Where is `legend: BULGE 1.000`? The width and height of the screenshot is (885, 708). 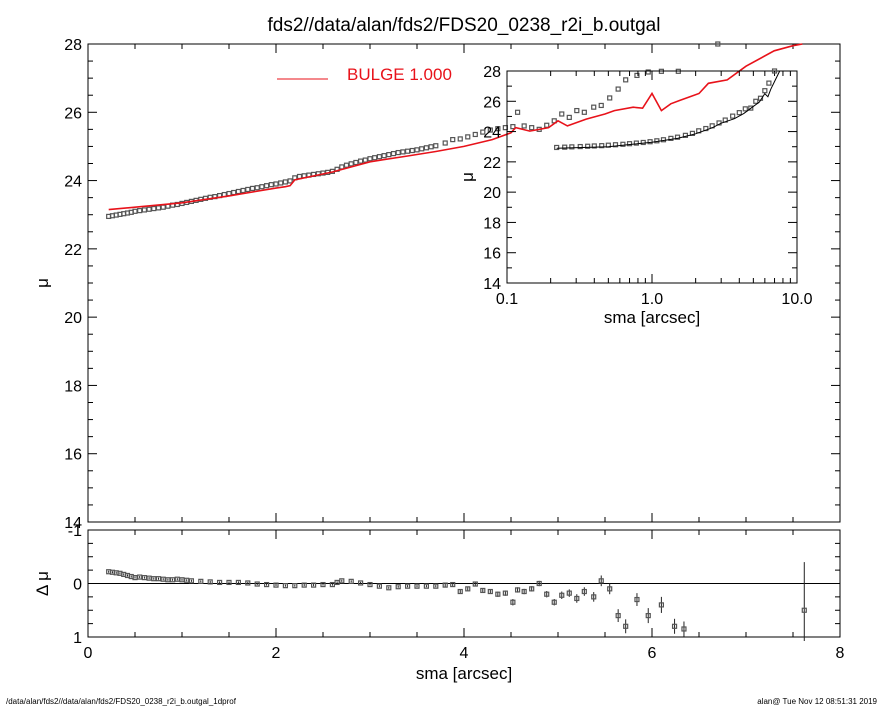
legend: BULGE 1.000 is located at coordinates (364, 74).